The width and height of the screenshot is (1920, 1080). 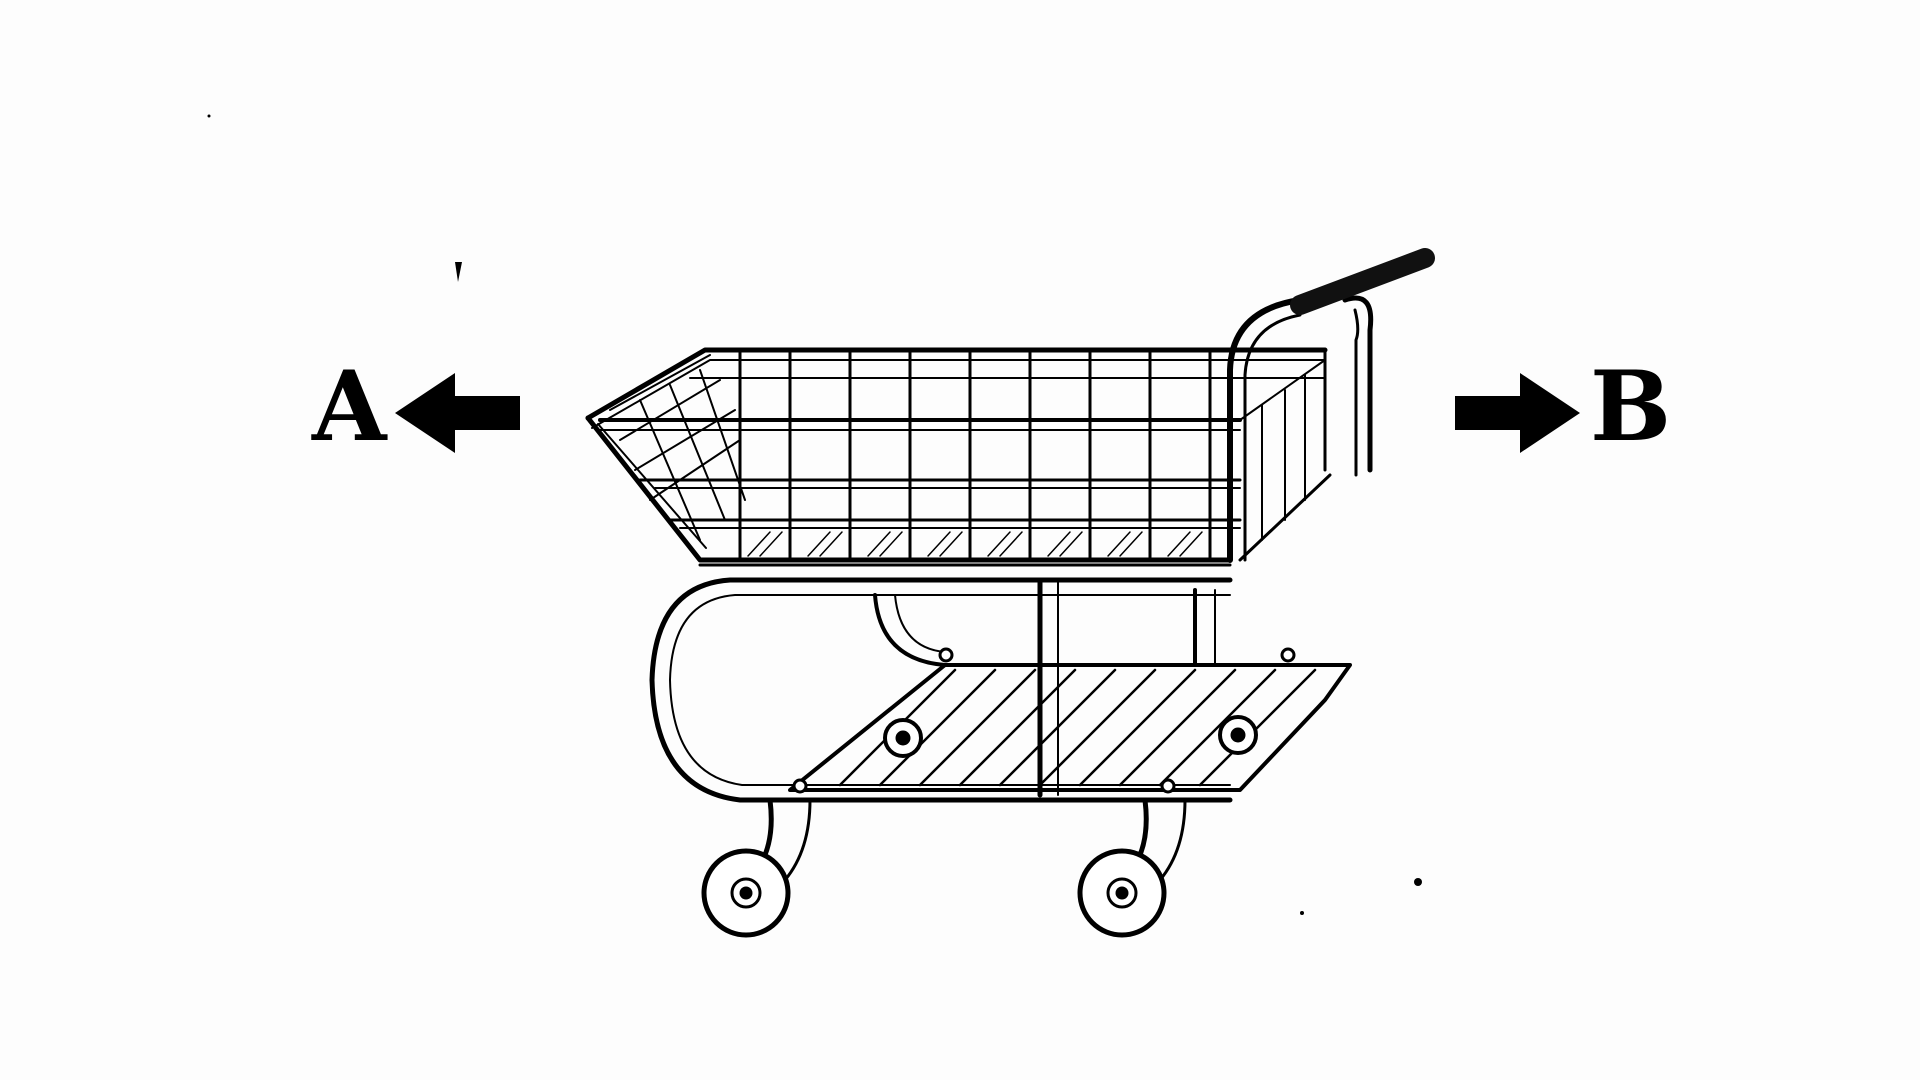 I want to click on right-arrow-icon, so click(x=1517, y=413).